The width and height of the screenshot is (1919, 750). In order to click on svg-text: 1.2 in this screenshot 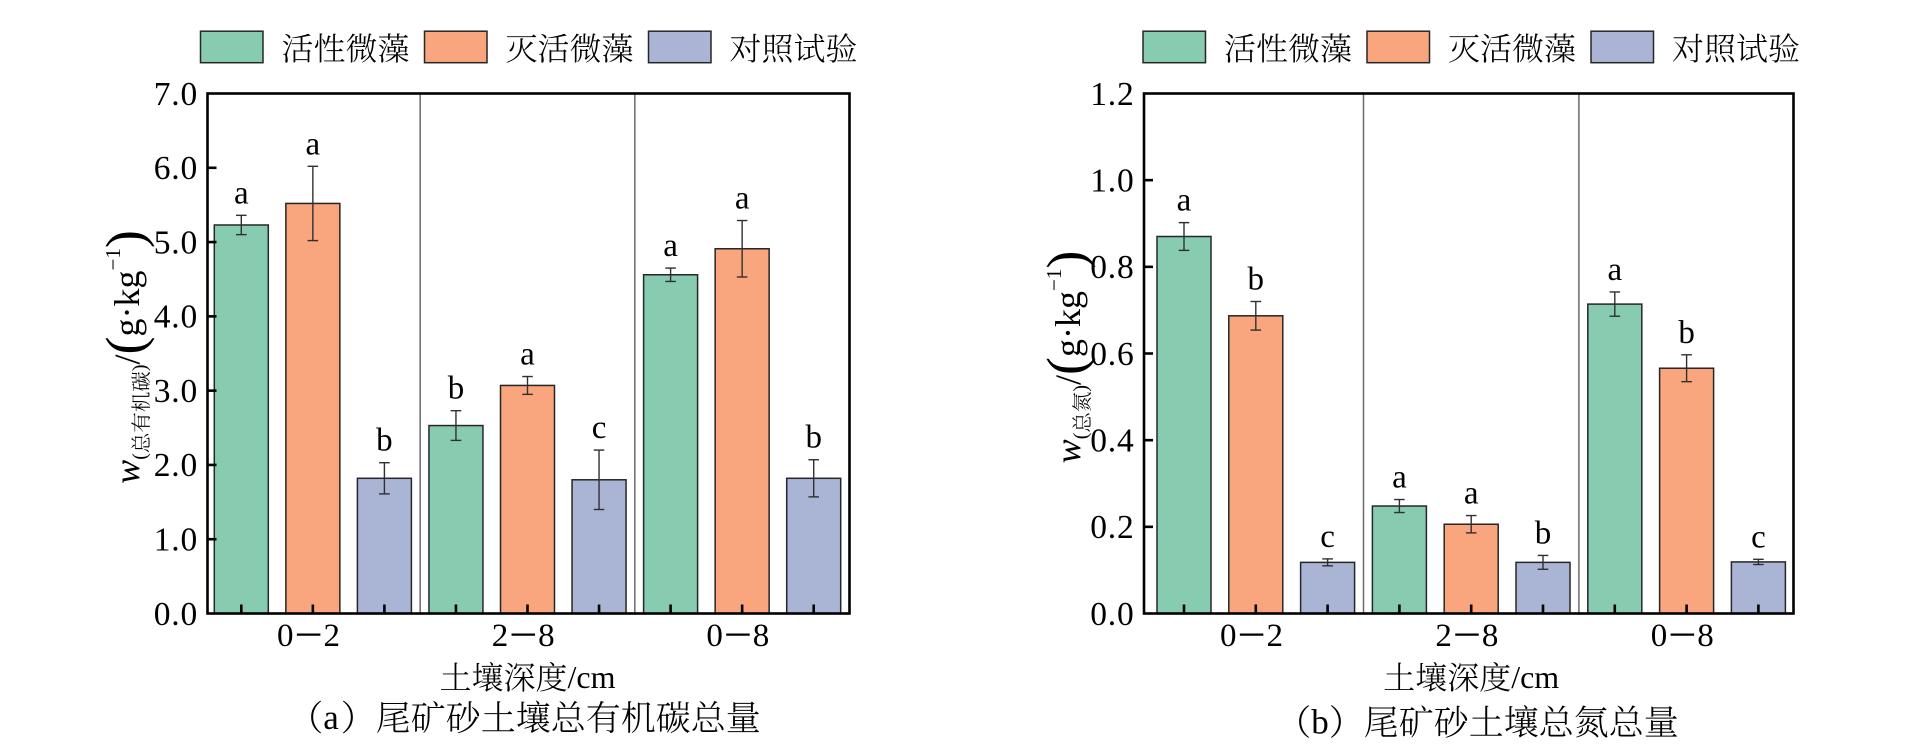, I will do `click(1112, 94)`.